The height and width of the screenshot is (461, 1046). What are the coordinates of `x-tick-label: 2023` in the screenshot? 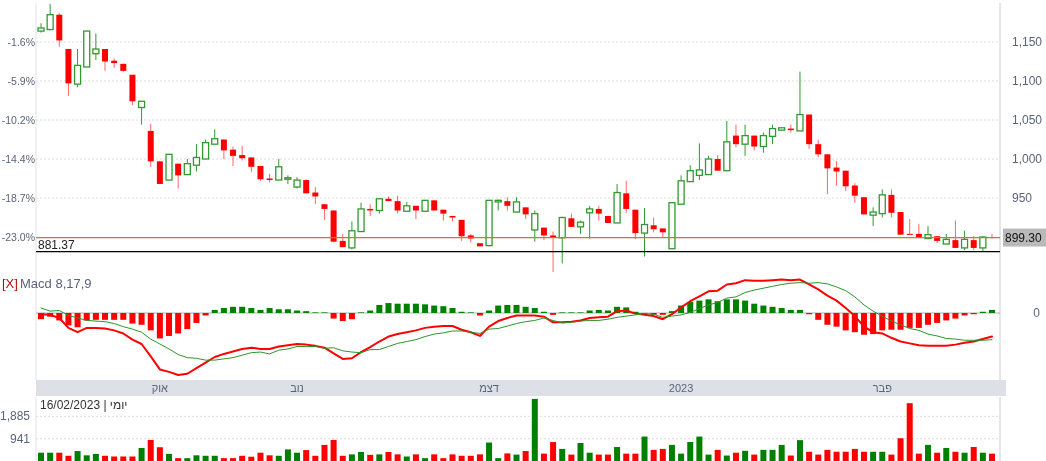 It's located at (681, 388).